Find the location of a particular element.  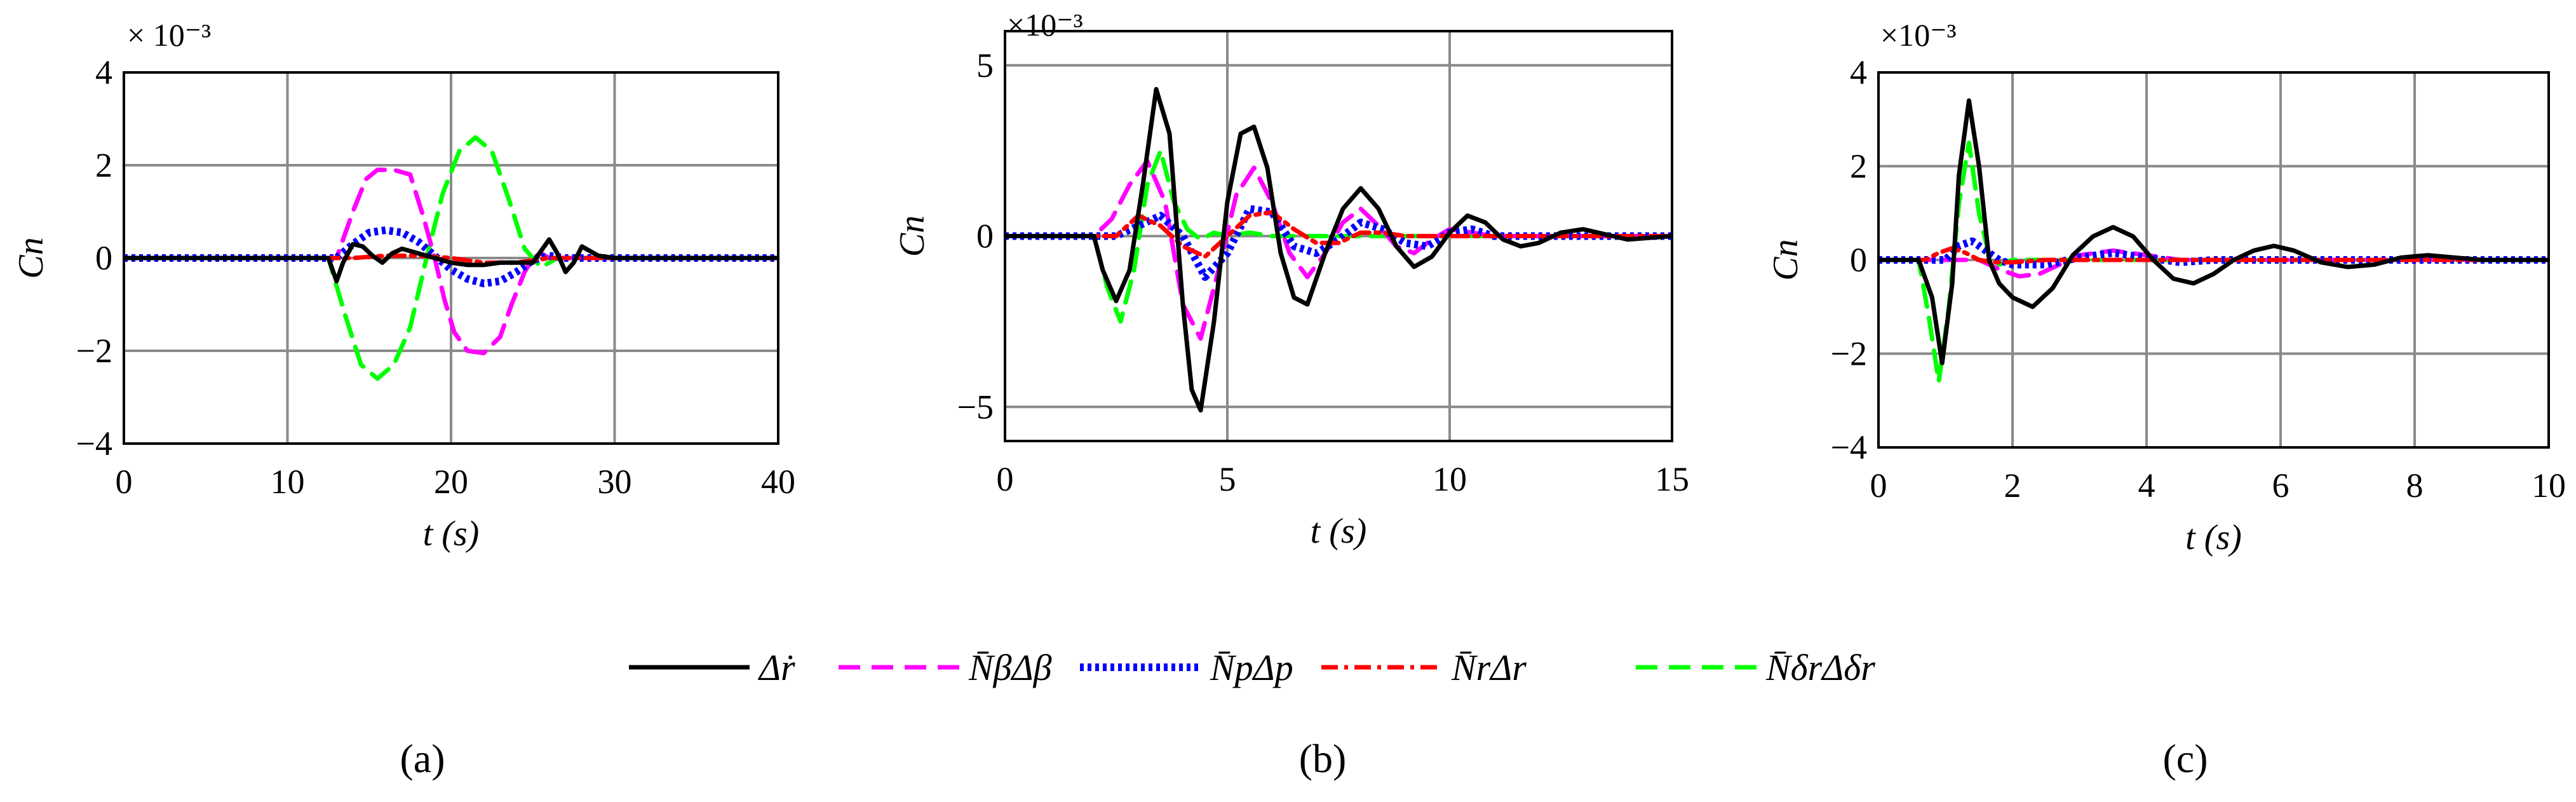

legend-item: N̄pΔp is located at coordinates (1186, 667).